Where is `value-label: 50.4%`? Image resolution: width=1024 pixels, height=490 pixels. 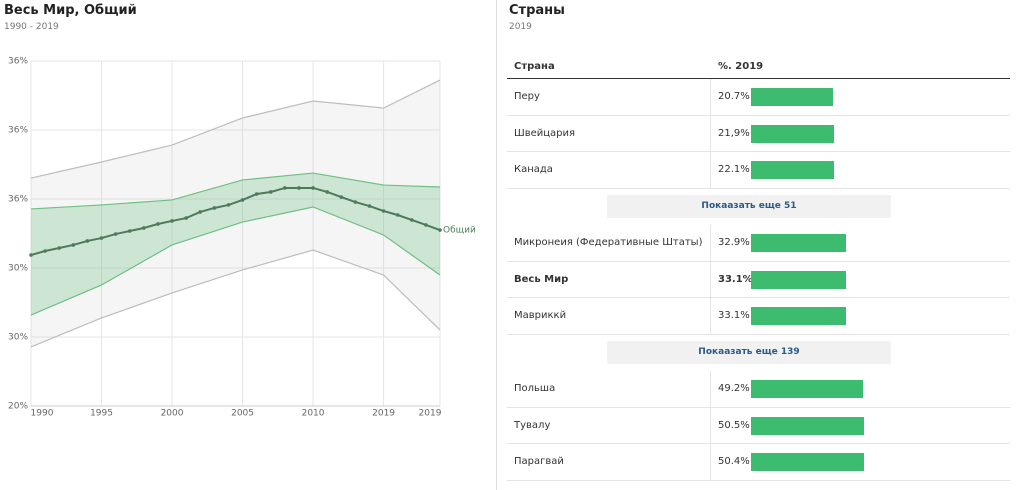 value-label: 50.4% is located at coordinates (734, 461).